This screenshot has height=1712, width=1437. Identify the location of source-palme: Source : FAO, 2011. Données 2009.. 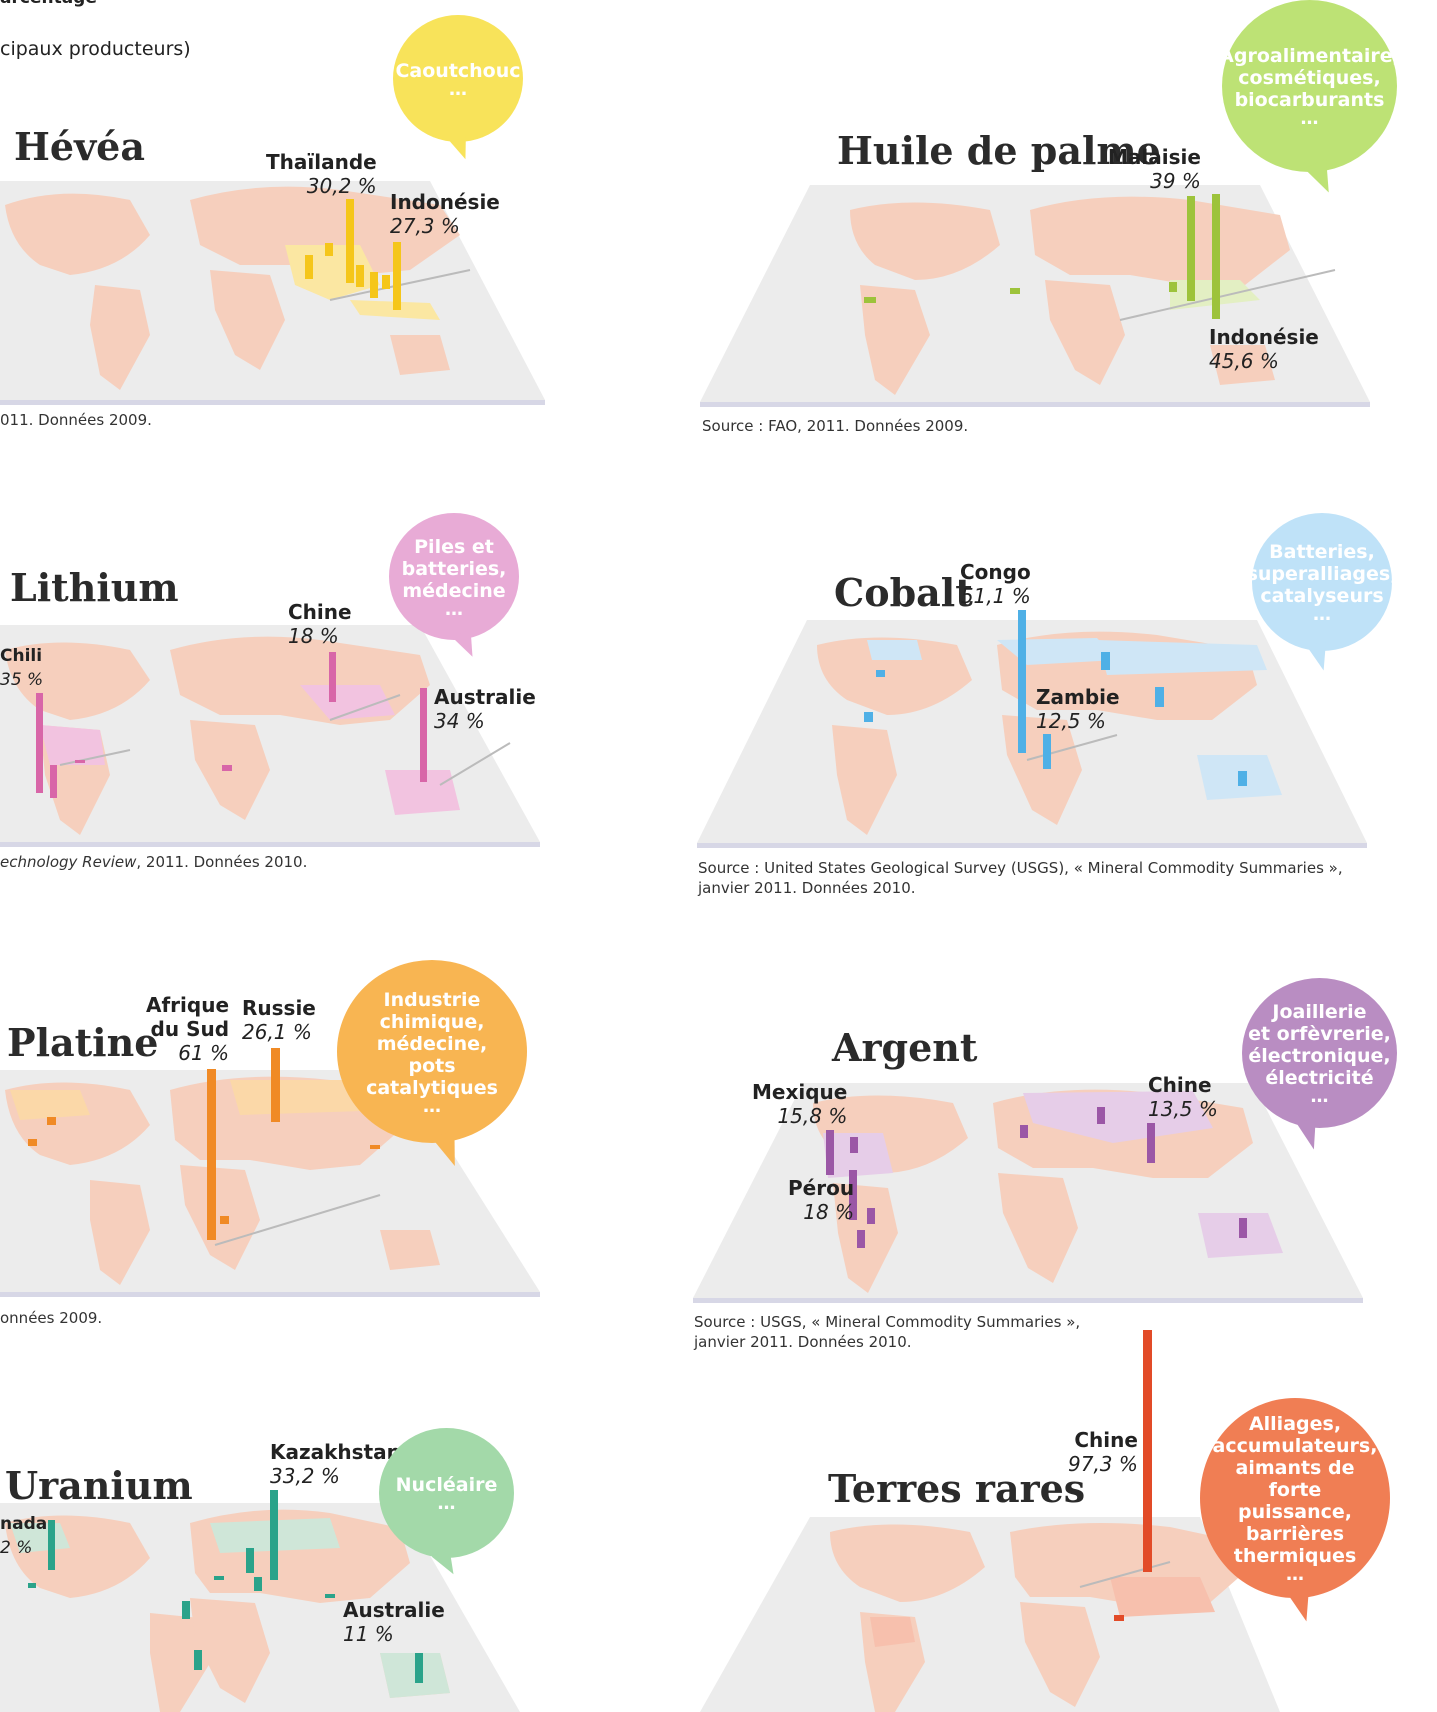
(835, 426).